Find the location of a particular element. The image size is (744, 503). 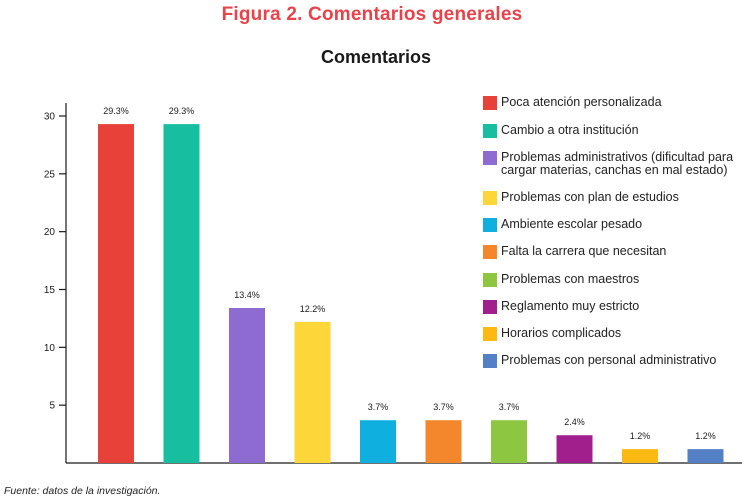

legend-label: Problemas con maestros is located at coordinates (570, 279).